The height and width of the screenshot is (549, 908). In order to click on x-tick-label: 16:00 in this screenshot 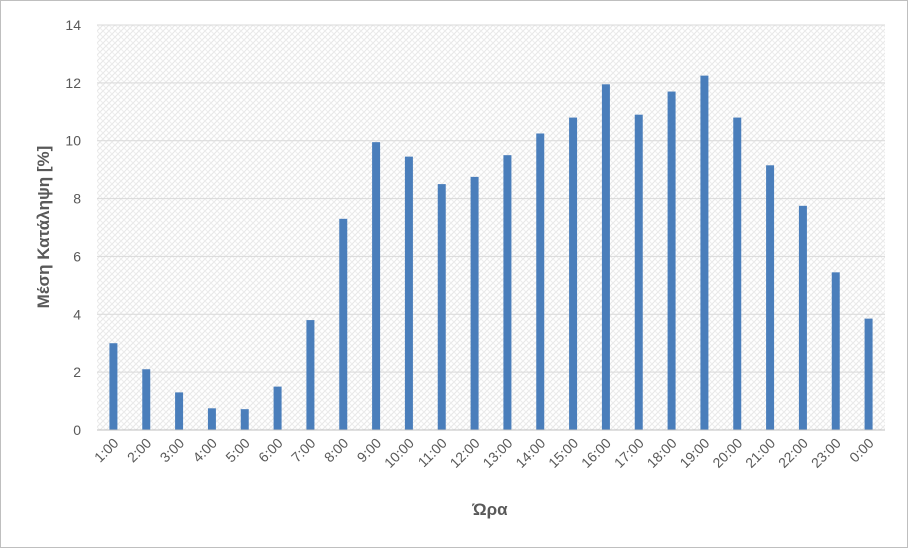, I will do `click(596, 453)`.